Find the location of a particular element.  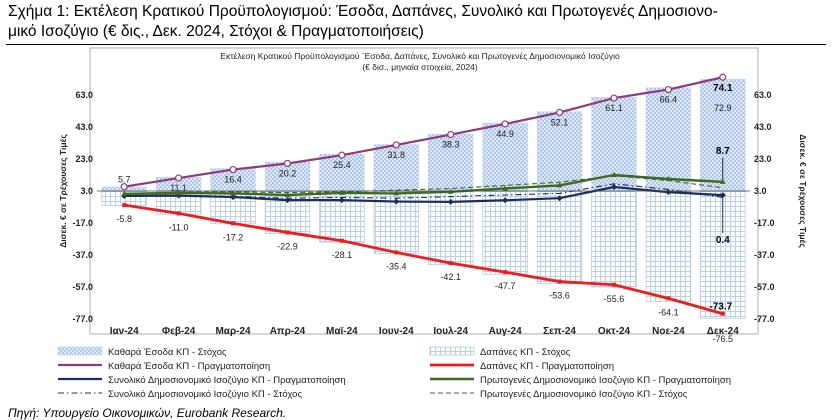

revenue-actual-label: 5.7 is located at coordinates (124, 180).